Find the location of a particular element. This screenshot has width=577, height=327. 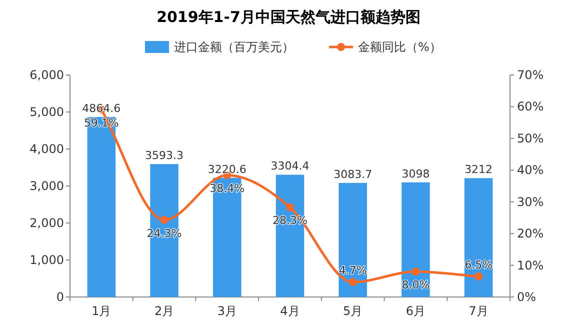

chart-title: 2019年1-7月中国天然气进口额趋势图 is located at coordinates (288, 17).